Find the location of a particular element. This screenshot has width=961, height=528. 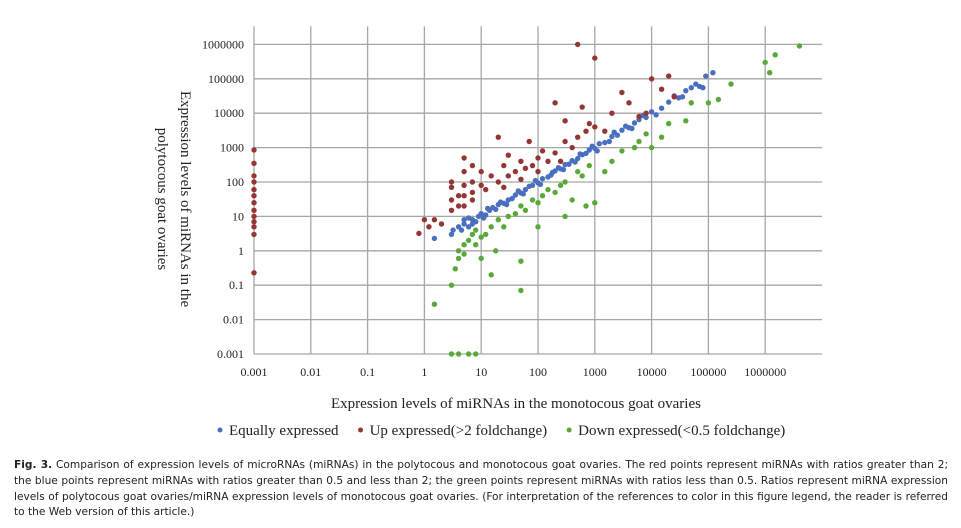

y-tick-label: 100 is located at coordinates (235, 182).